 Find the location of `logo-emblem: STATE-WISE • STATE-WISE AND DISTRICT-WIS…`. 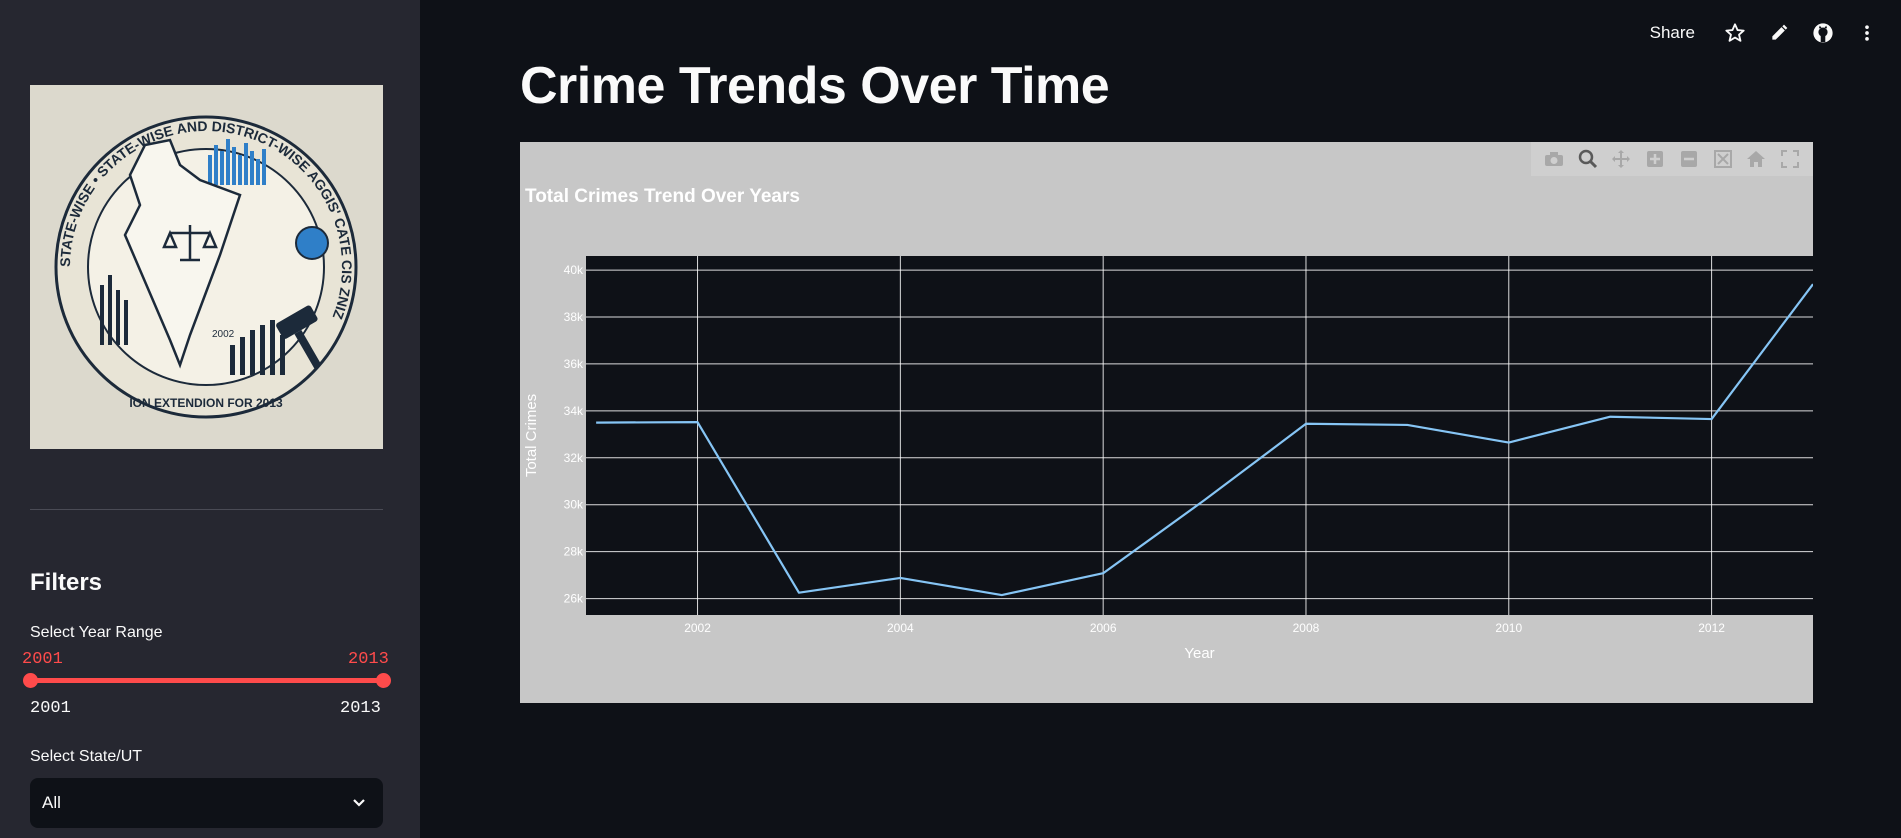

logo-emblem: STATE-WISE • STATE-WISE AND DISTRICT-WIS… is located at coordinates (206, 267).